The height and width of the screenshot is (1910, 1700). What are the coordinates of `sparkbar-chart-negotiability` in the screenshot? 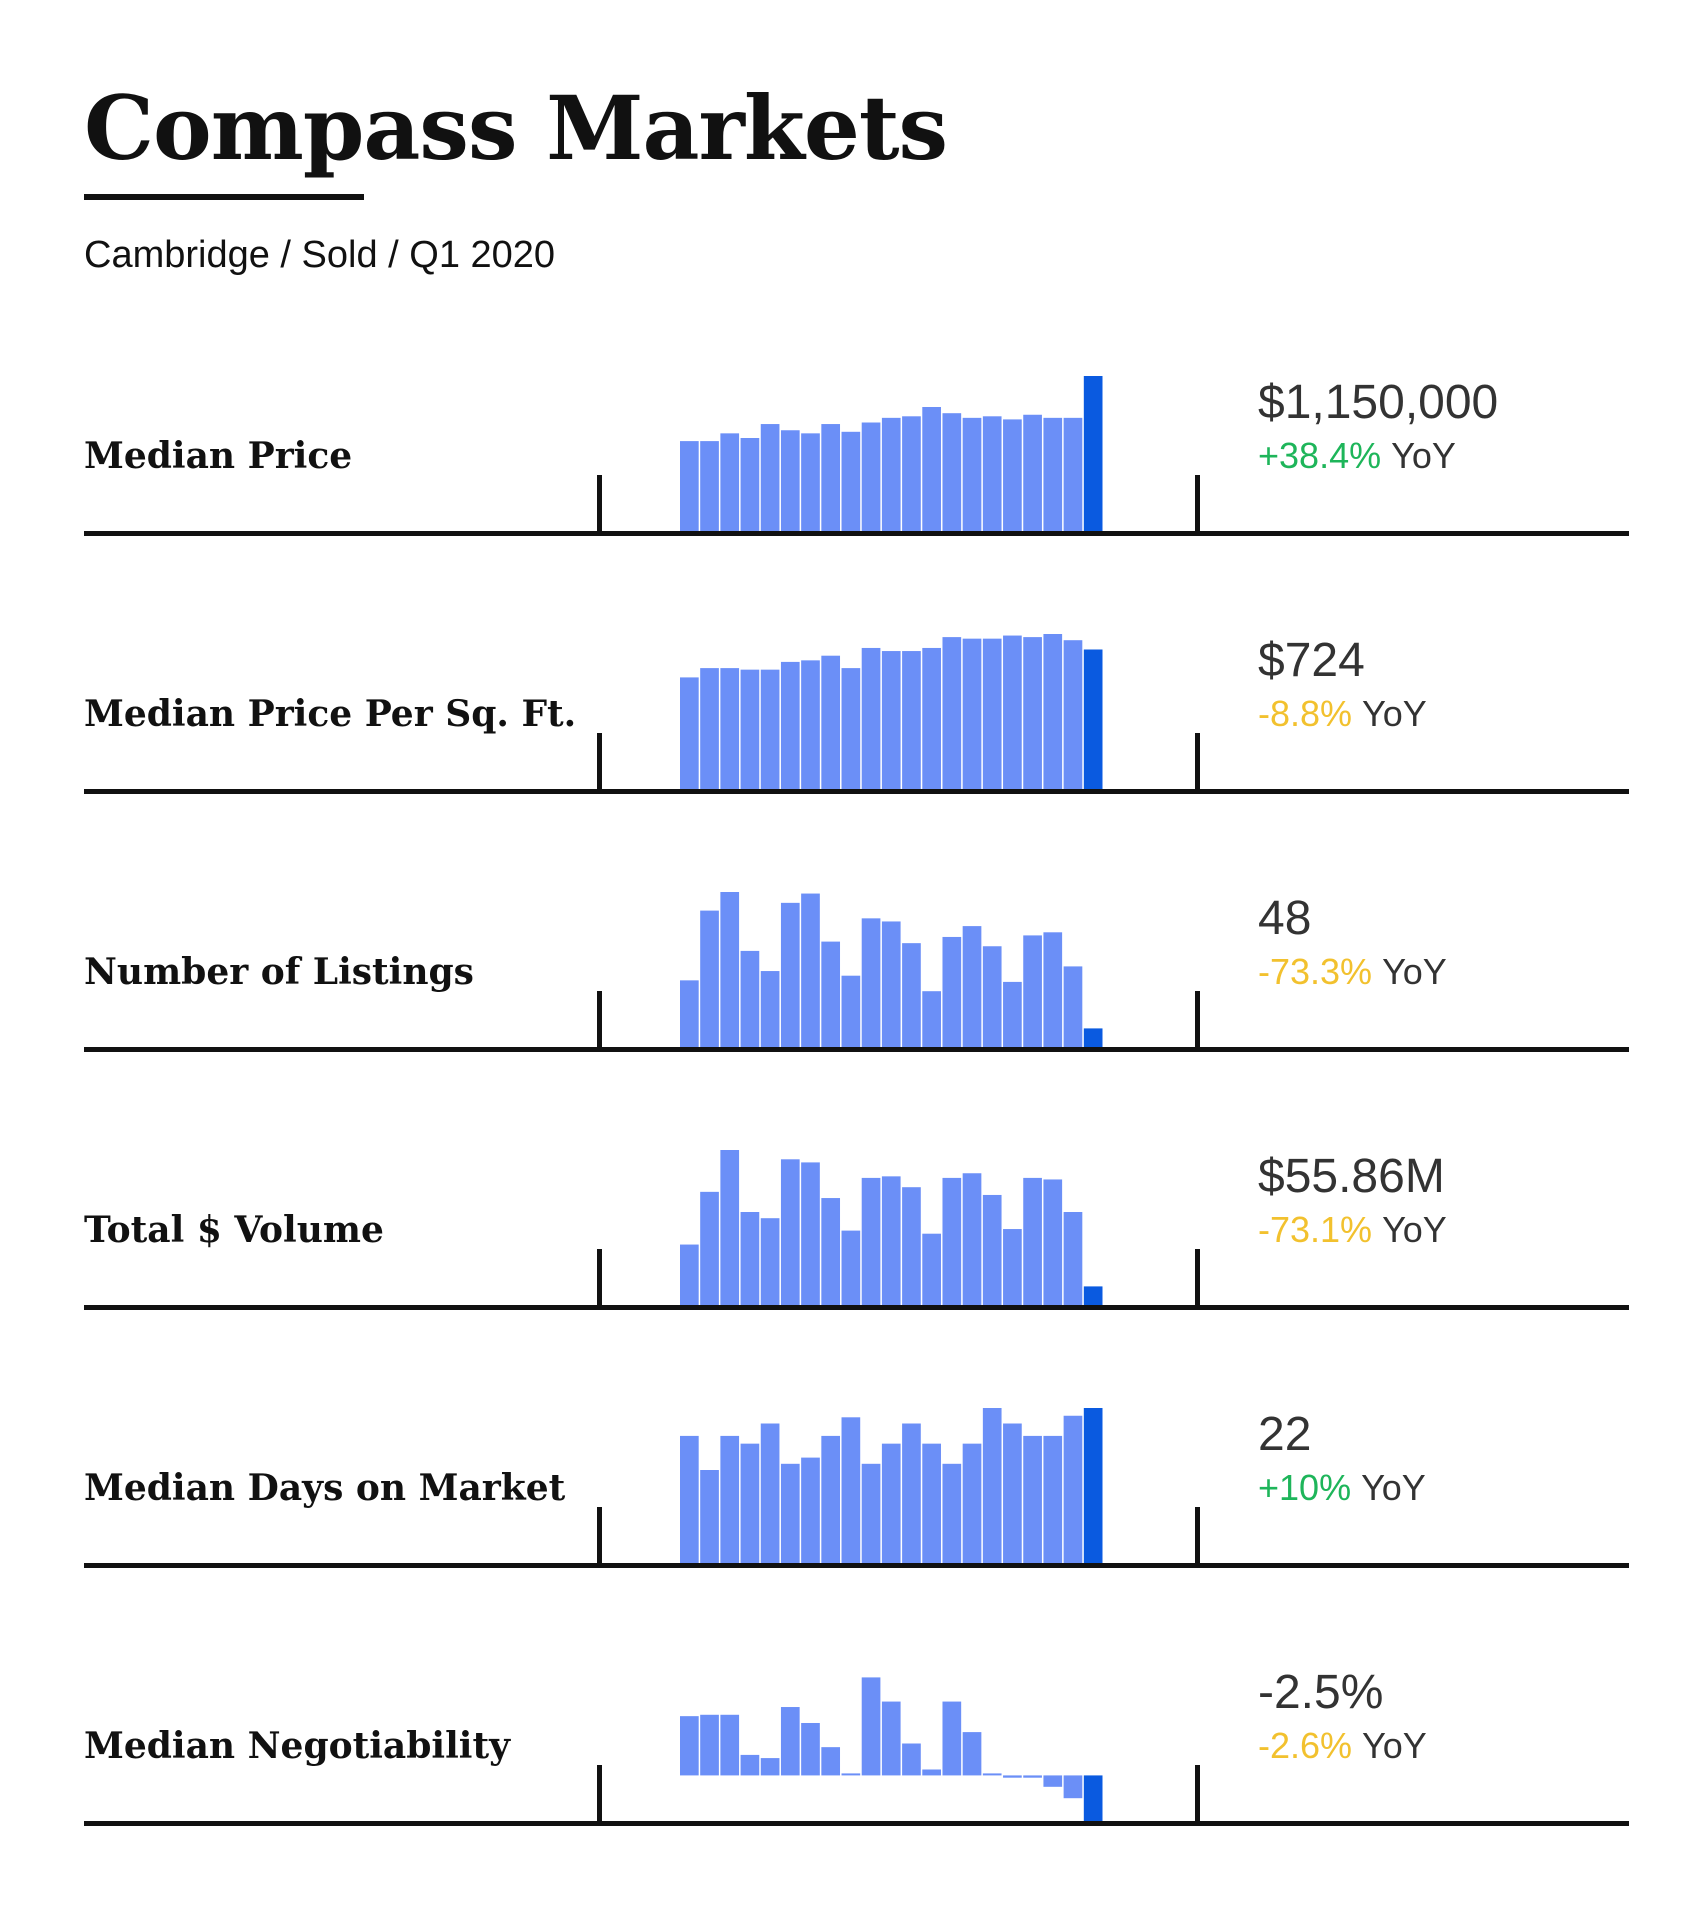 It's located at (891, 1749).